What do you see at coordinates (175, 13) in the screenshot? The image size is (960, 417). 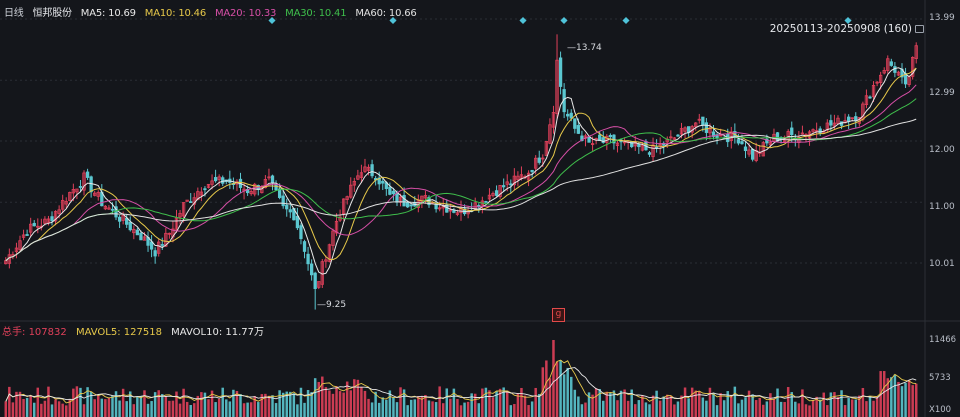 I see `ma10-legend: MA10: 10.46` at bounding box center [175, 13].